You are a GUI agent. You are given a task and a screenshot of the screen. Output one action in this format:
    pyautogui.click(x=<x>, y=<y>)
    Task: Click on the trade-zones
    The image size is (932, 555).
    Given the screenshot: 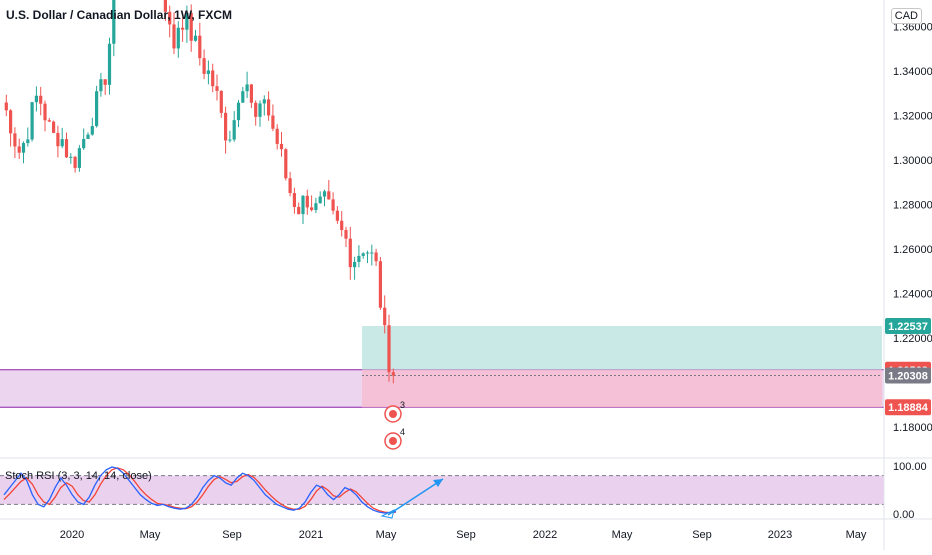 What is the action you would take?
    pyautogui.click(x=442, y=367)
    